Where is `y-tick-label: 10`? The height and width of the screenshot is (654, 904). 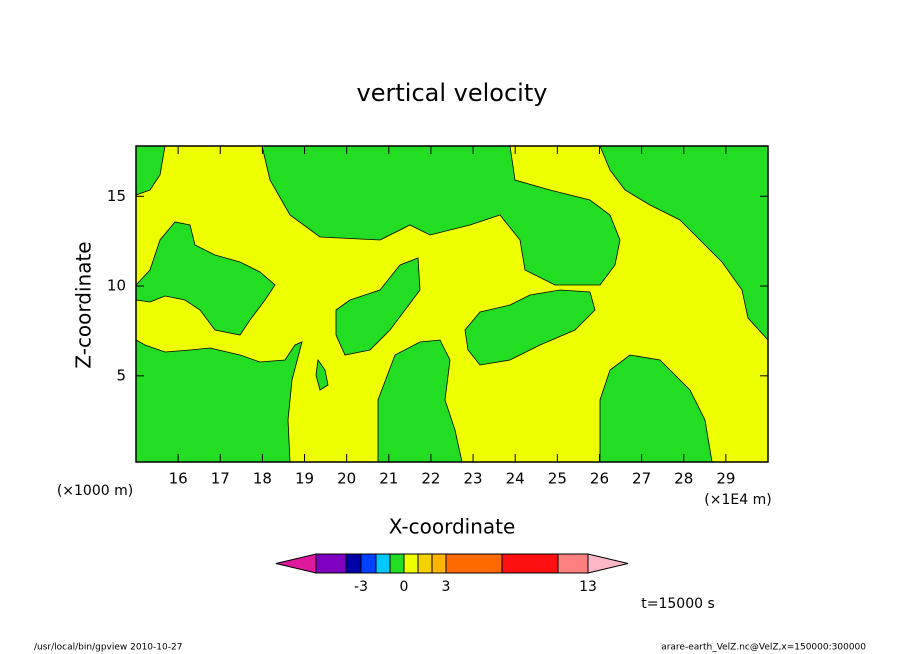
y-tick-label: 10 is located at coordinates (116, 286).